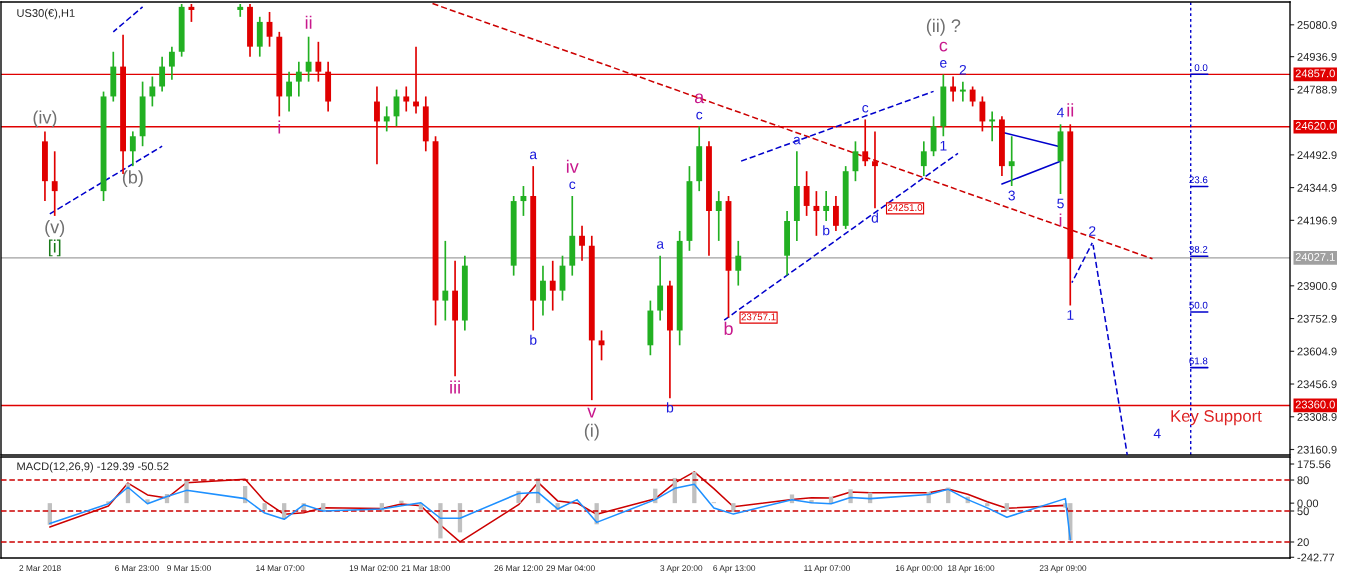 The width and height of the screenshot is (1362, 584). I want to click on series-label: 23.6, so click(1198, 180).